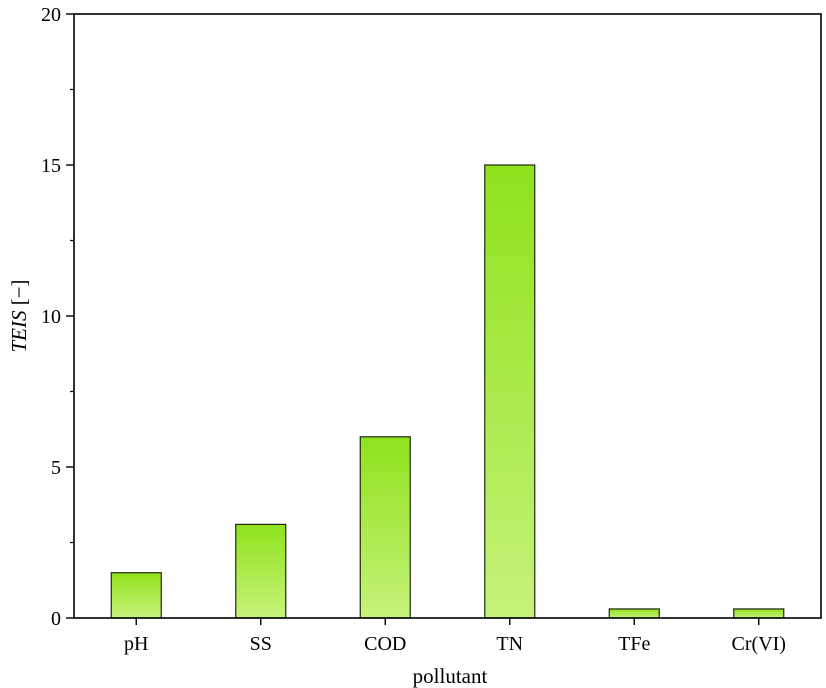 The width and height of the screenshot is (826, 688). I want to click on y-axis: 0 5 10 15 20, so click(57, 317).